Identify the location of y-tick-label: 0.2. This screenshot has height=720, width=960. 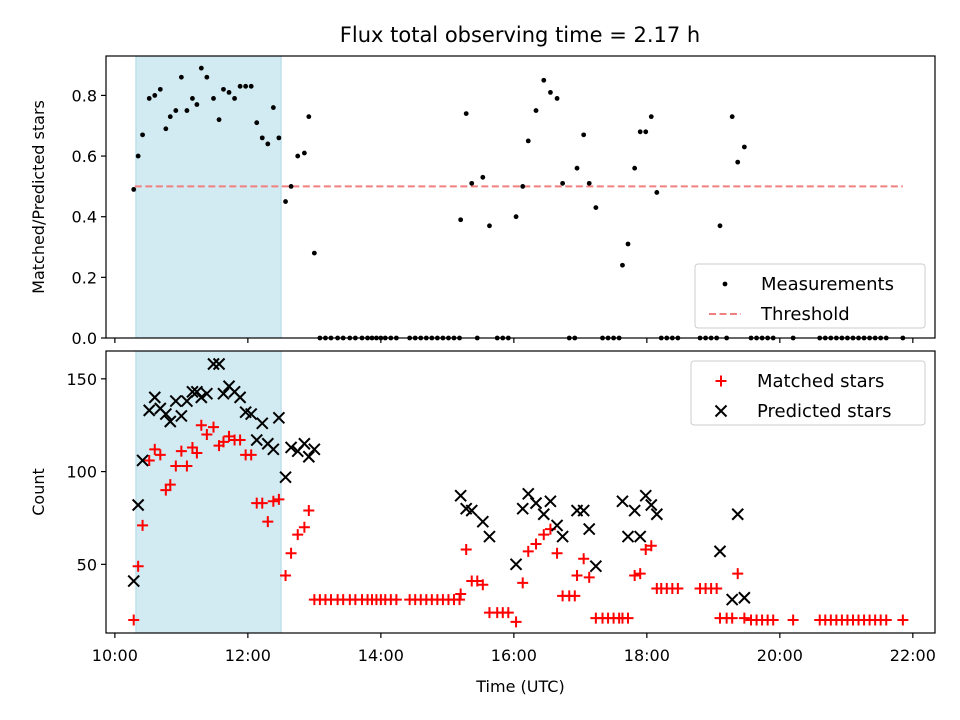
(84, 277).